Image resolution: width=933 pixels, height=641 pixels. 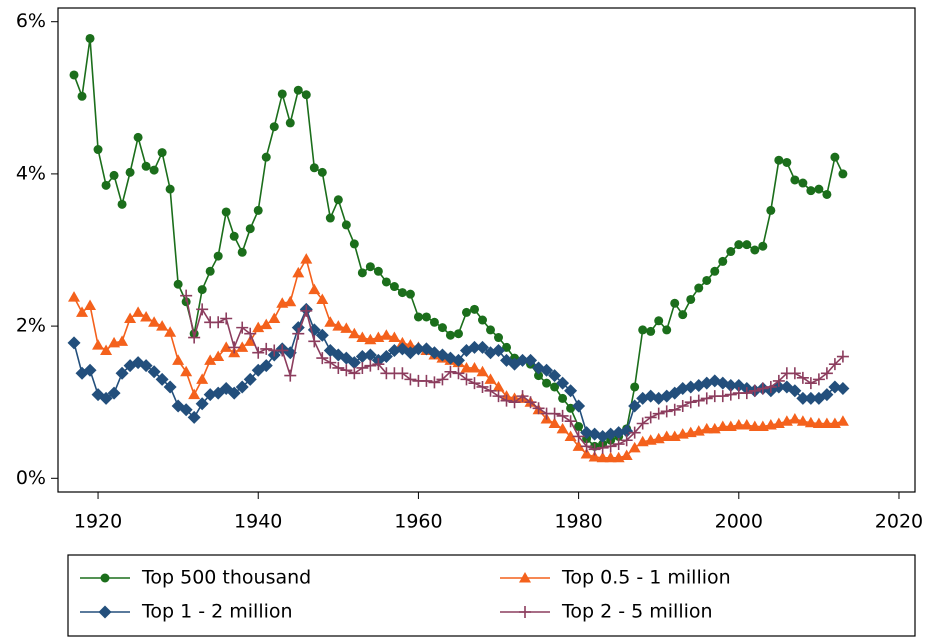 I want to click on legend-label: Top 0.5 - 1 million, so click(x=646, y=578).